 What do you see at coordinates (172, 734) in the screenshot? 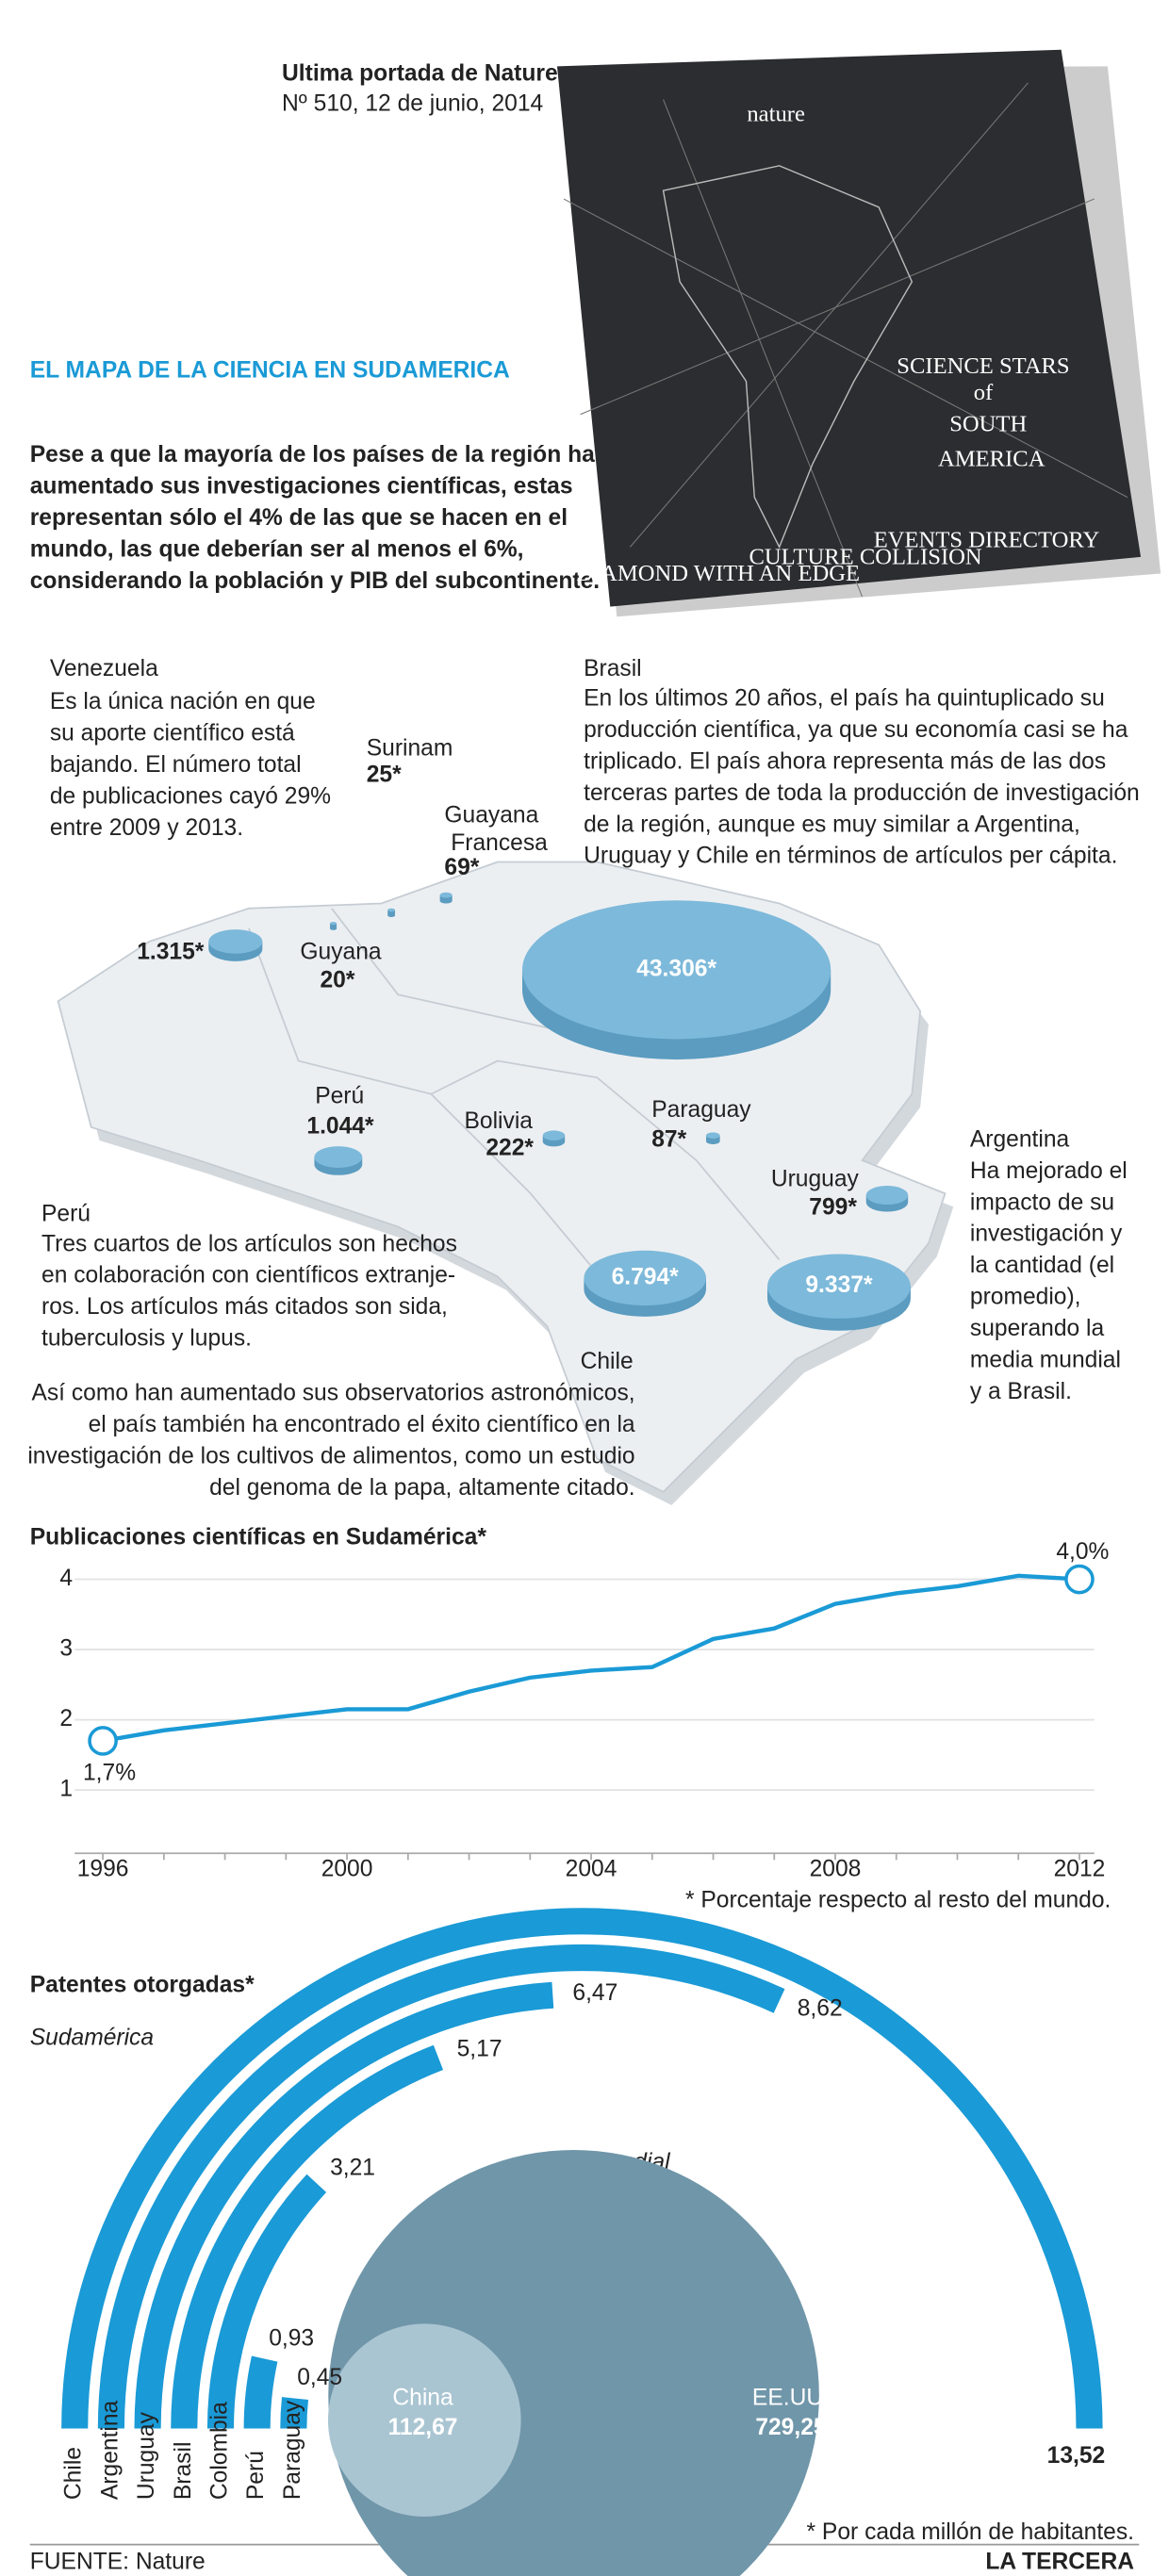
I see `country-note: su aporte científico está` at bounding box center [172, 734].